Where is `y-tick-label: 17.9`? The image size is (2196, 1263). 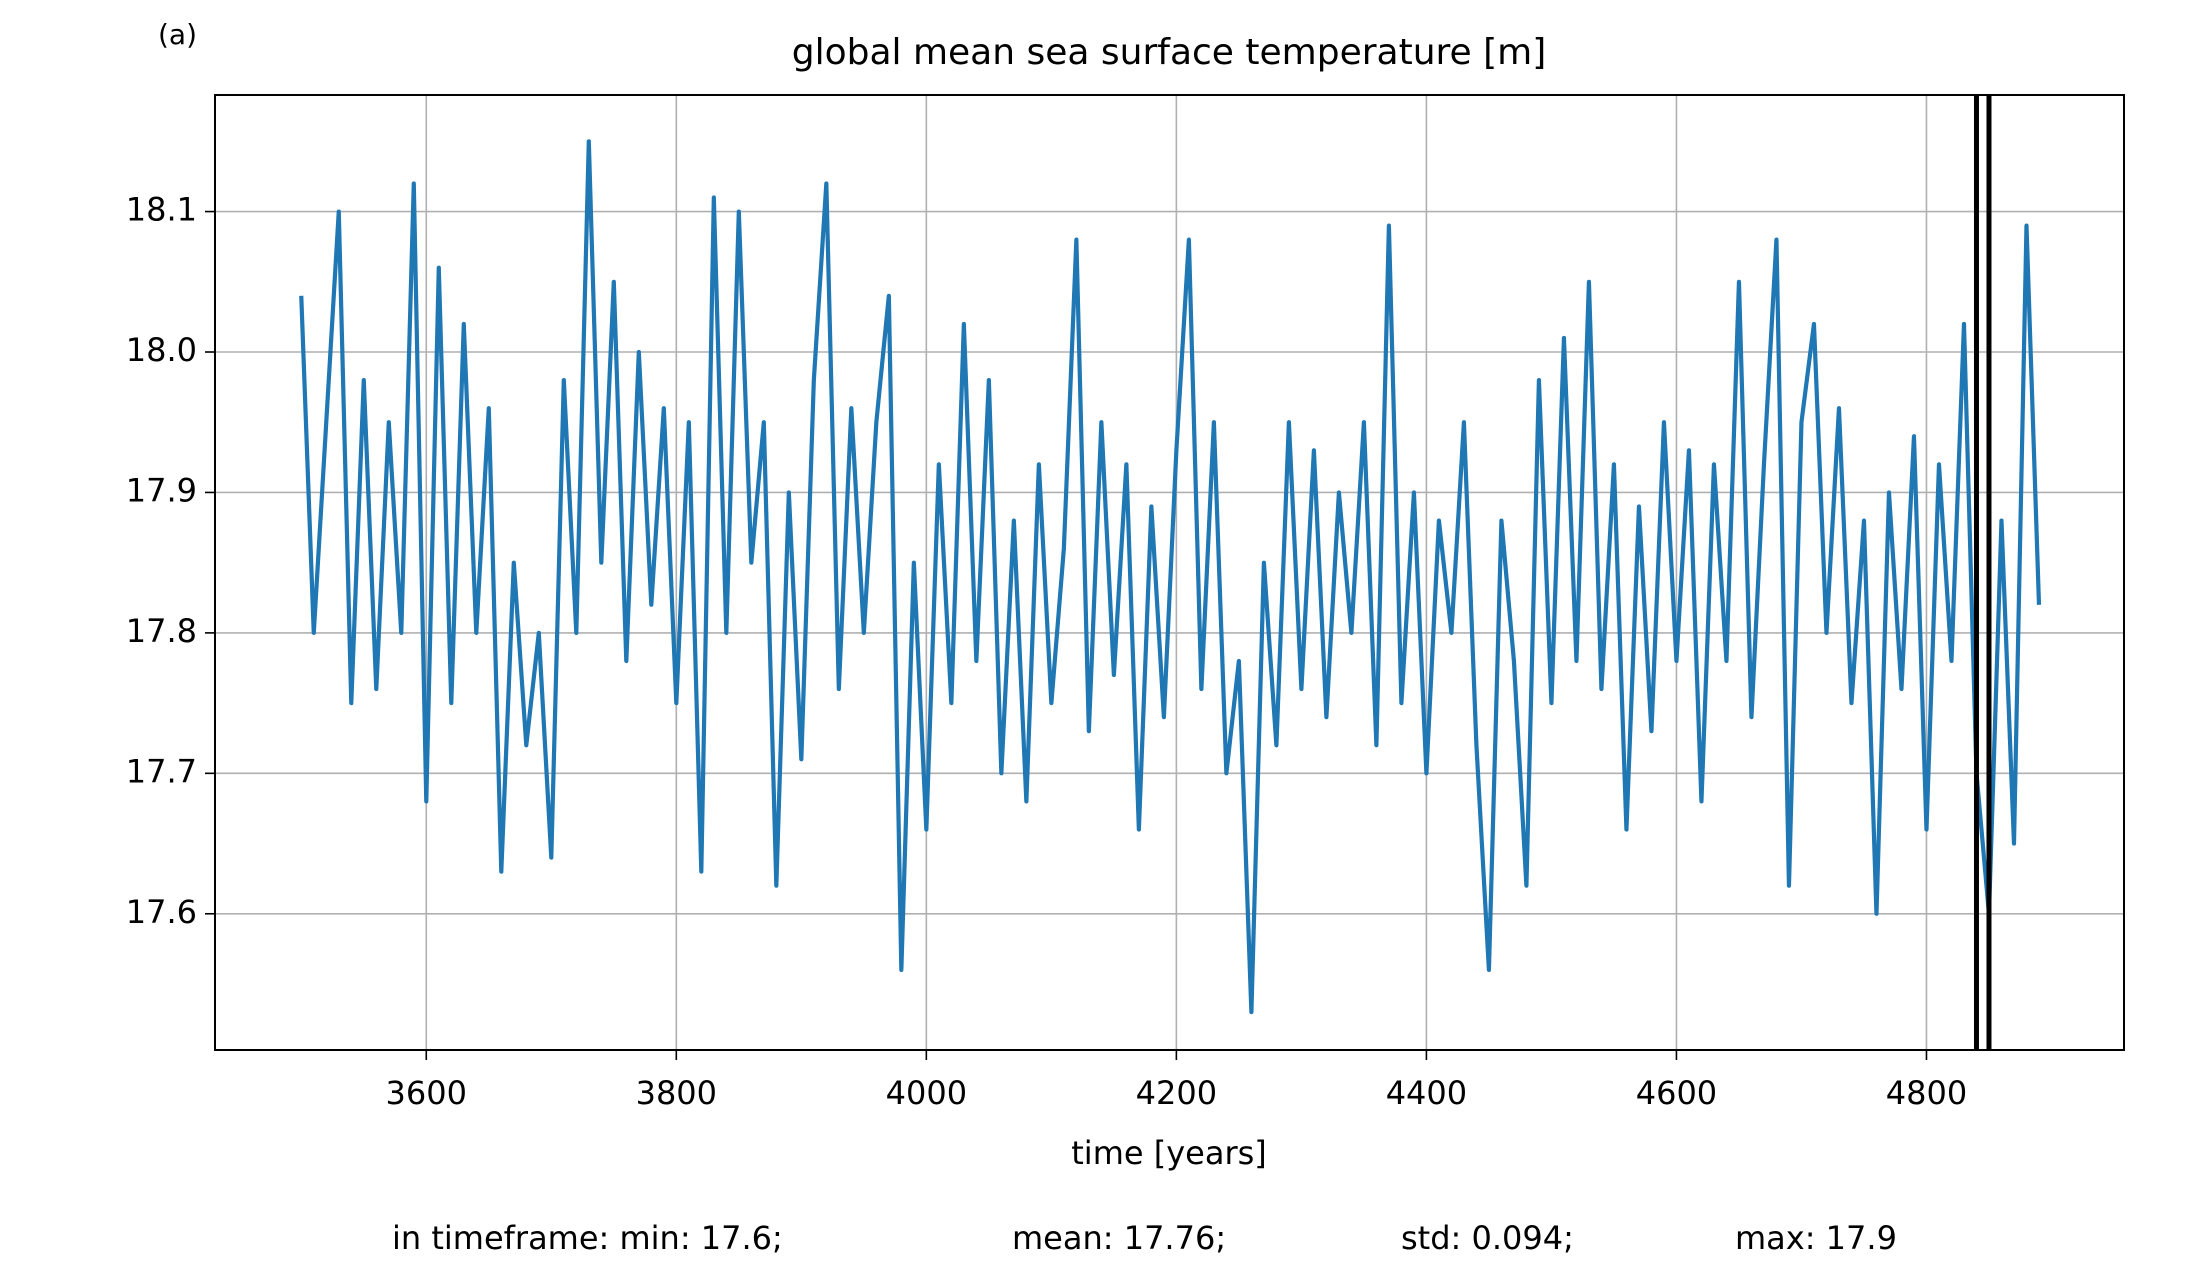
y-tick-label: 17.9 is located at coordinates (161, 490).